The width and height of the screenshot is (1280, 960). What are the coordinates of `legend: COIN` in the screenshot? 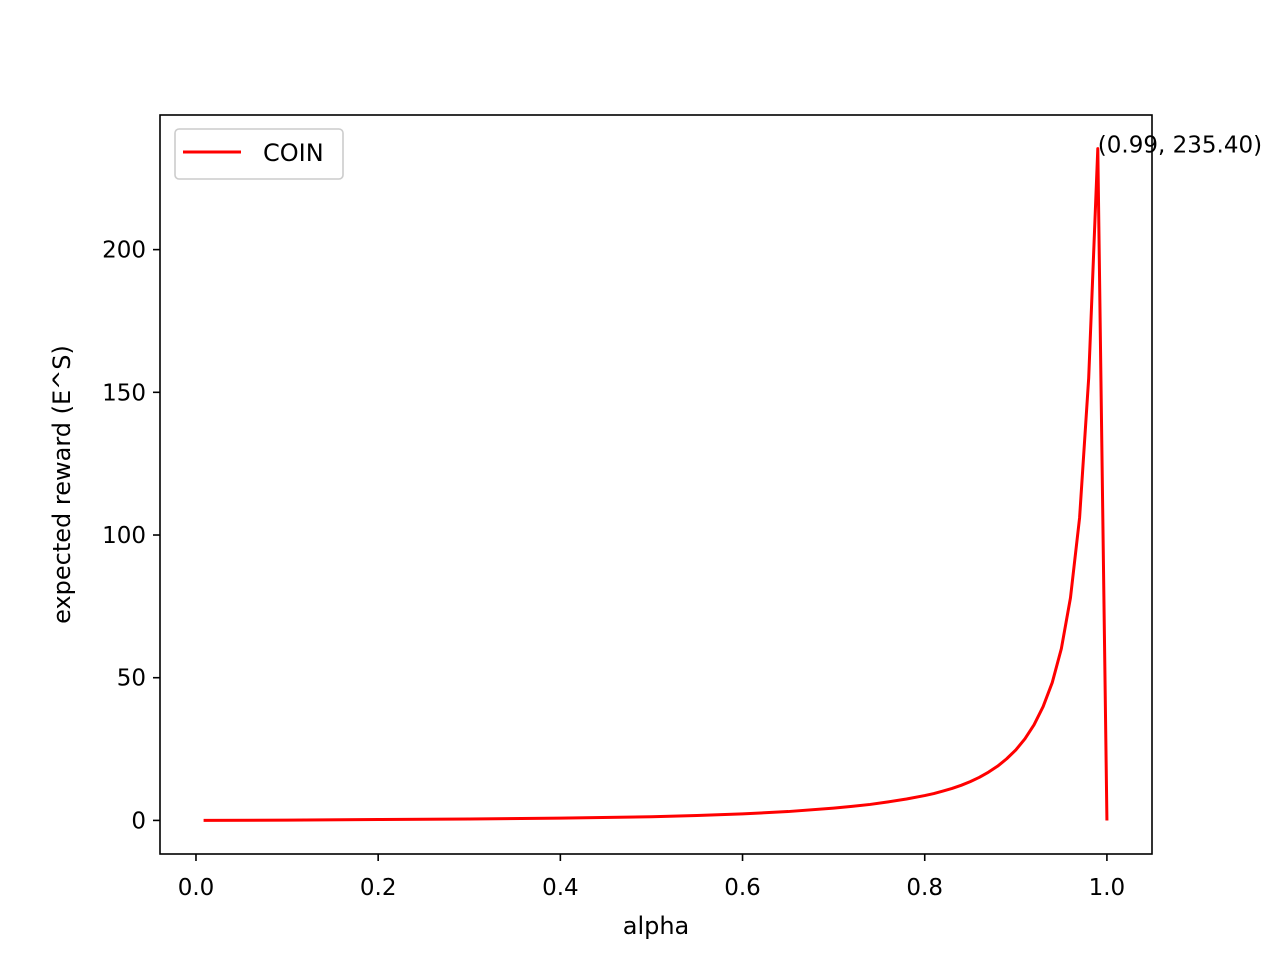 It's located at (259, 154).